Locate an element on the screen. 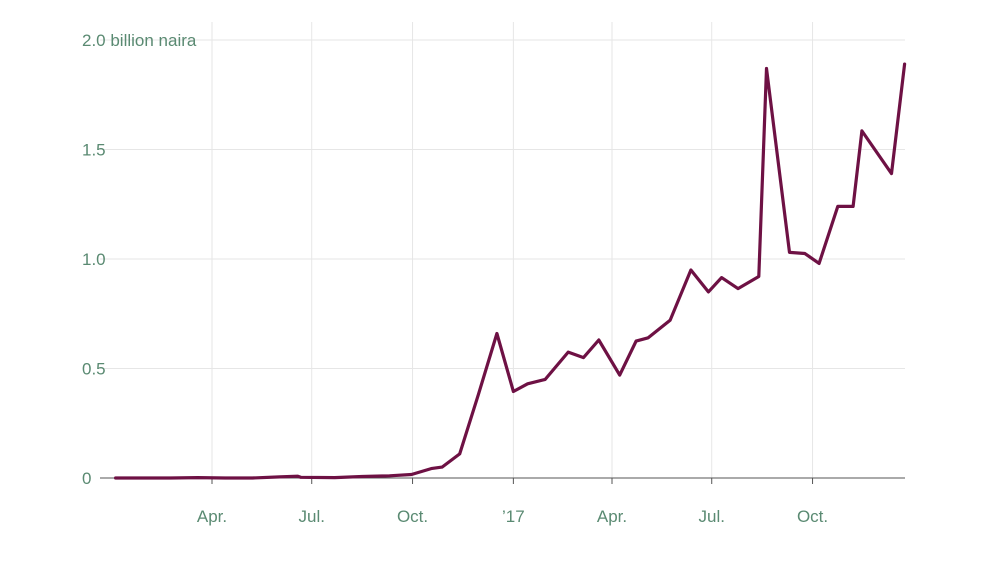 This screenshot has width=1000, height=563. y-tick-label: 0 is located at coordinates (86, 478).